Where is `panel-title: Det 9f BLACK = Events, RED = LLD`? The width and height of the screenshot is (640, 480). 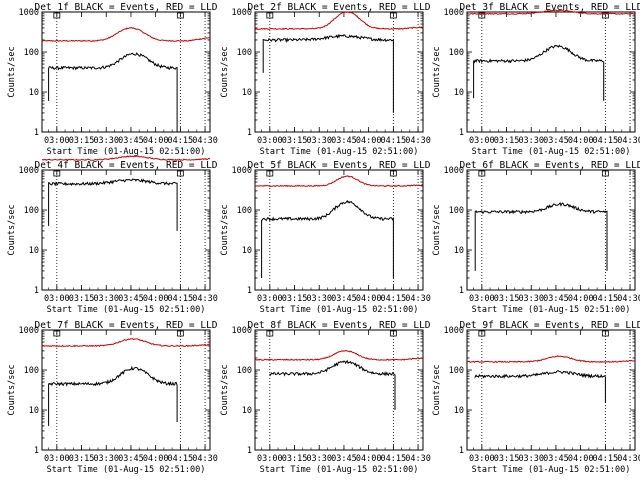 panel-title: Det 9f BLACK = Events, RED = LLD is located at coordinates (549, 325).